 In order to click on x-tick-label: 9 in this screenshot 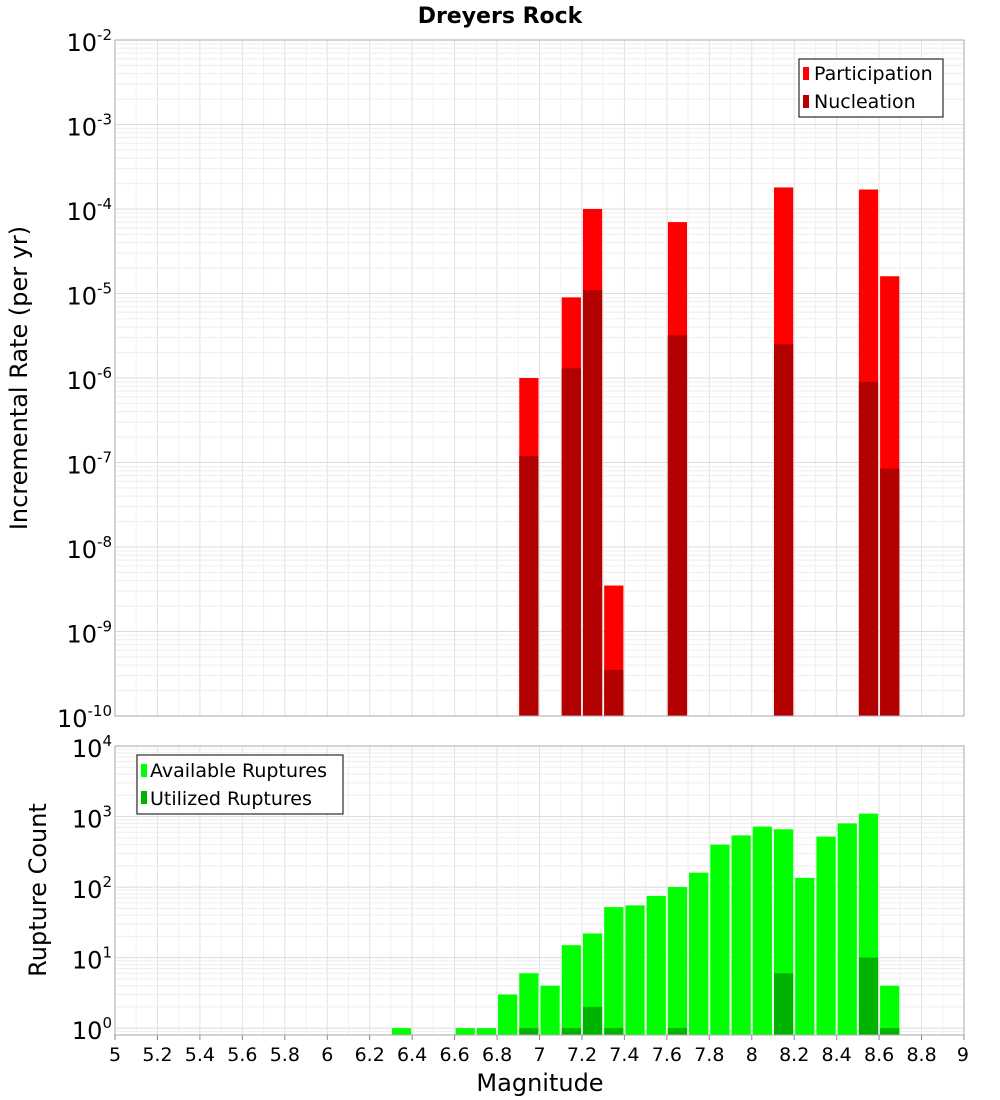, I will do `click(963, 1055)`.